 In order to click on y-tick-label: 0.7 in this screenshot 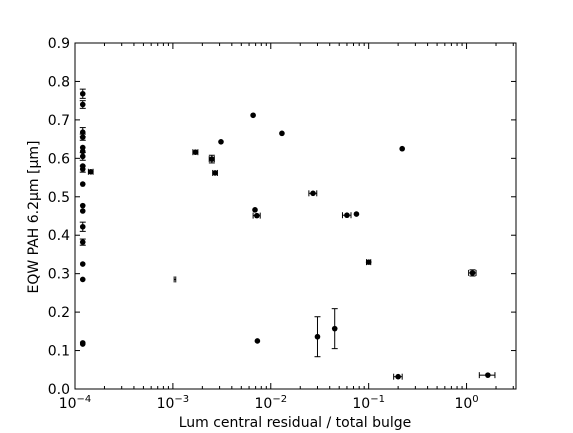, I will do `click(59, 121)`.